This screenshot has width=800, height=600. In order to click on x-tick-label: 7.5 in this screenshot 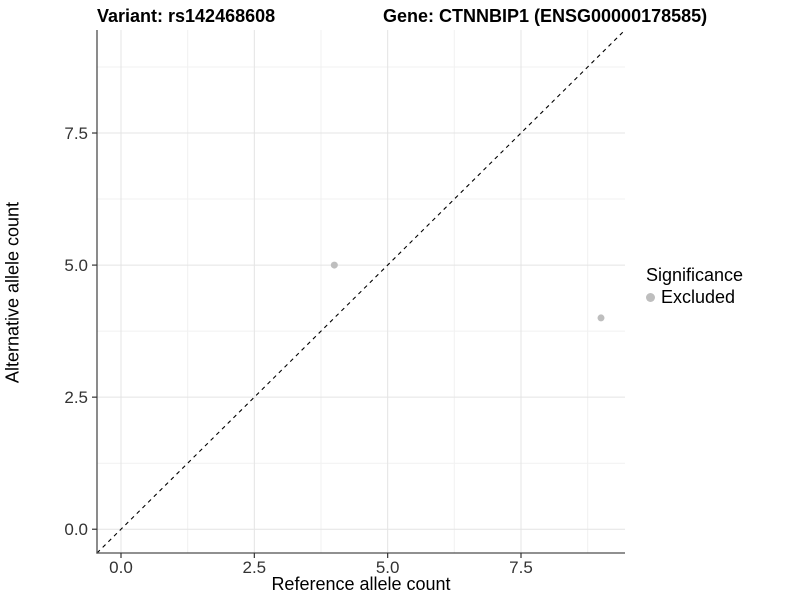, I will do `click(521, 567)`.